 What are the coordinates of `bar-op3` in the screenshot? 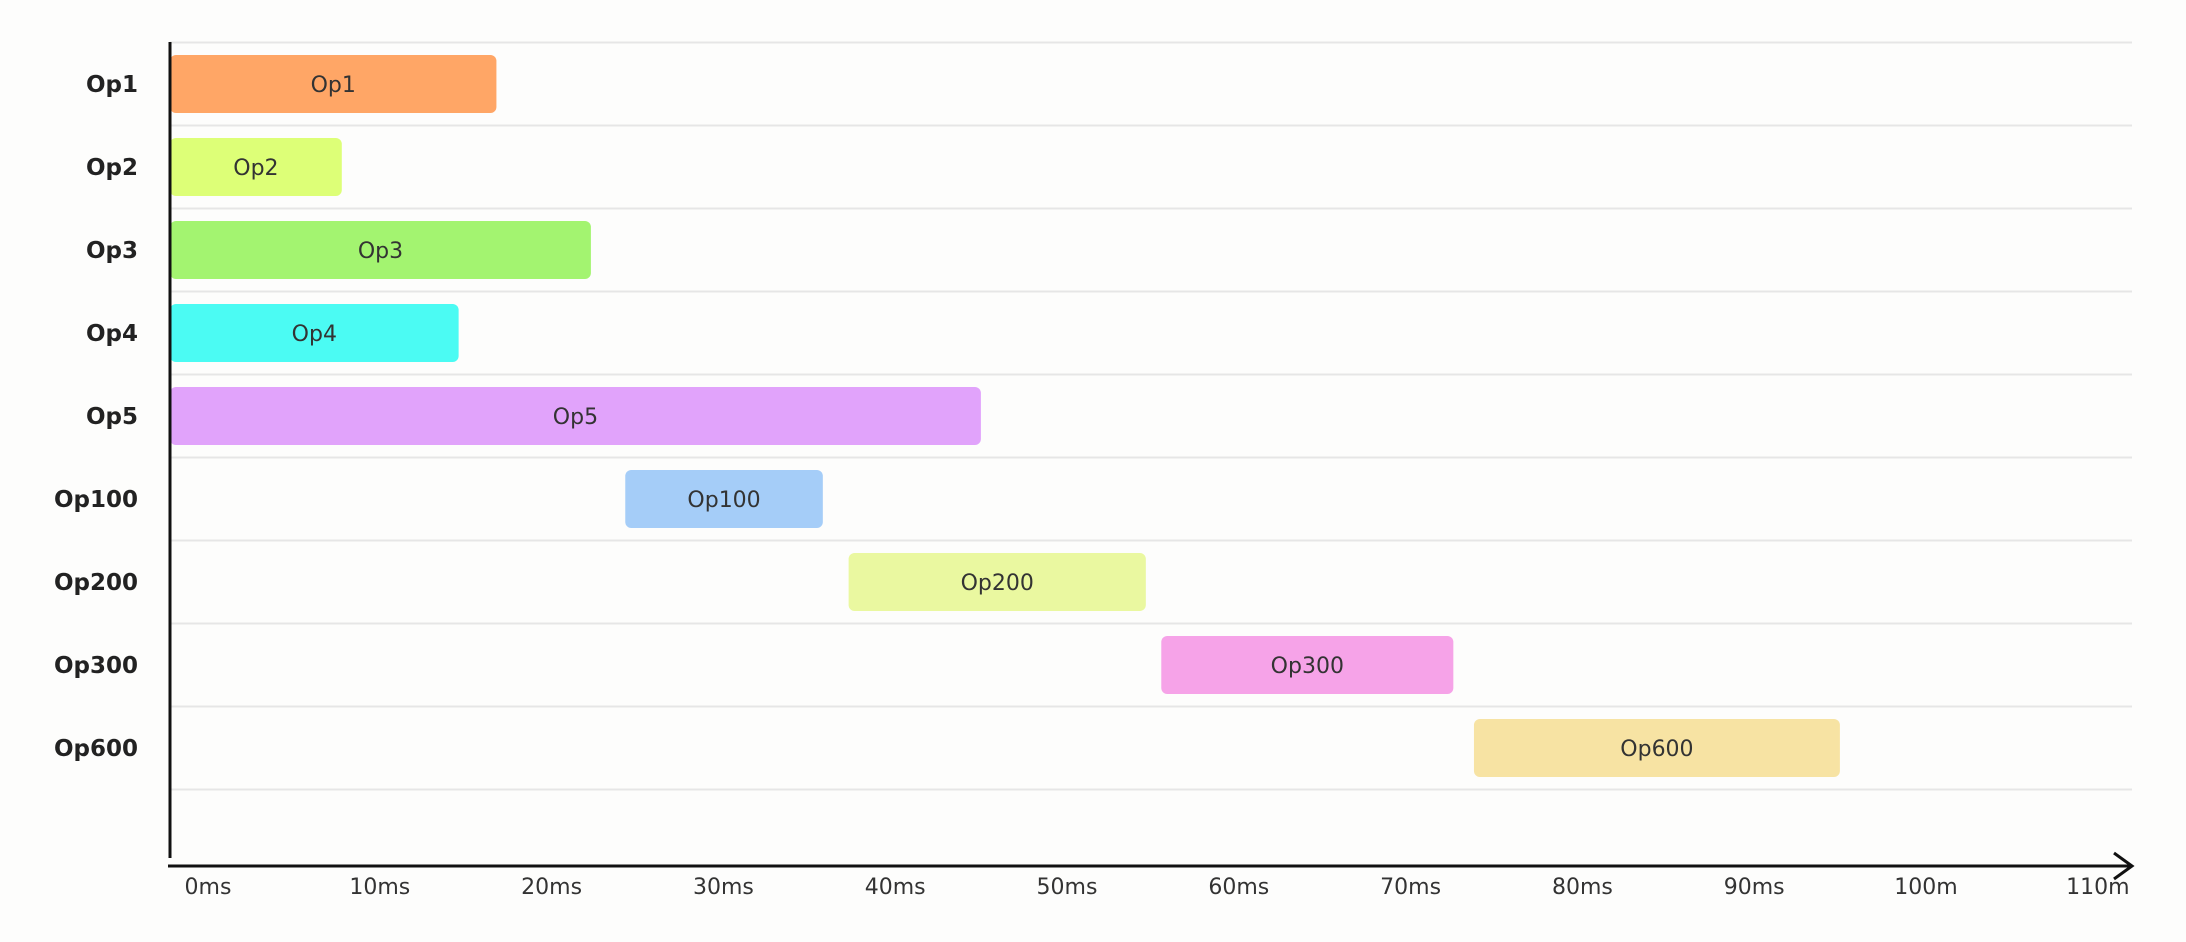 It's located at (380, 250).